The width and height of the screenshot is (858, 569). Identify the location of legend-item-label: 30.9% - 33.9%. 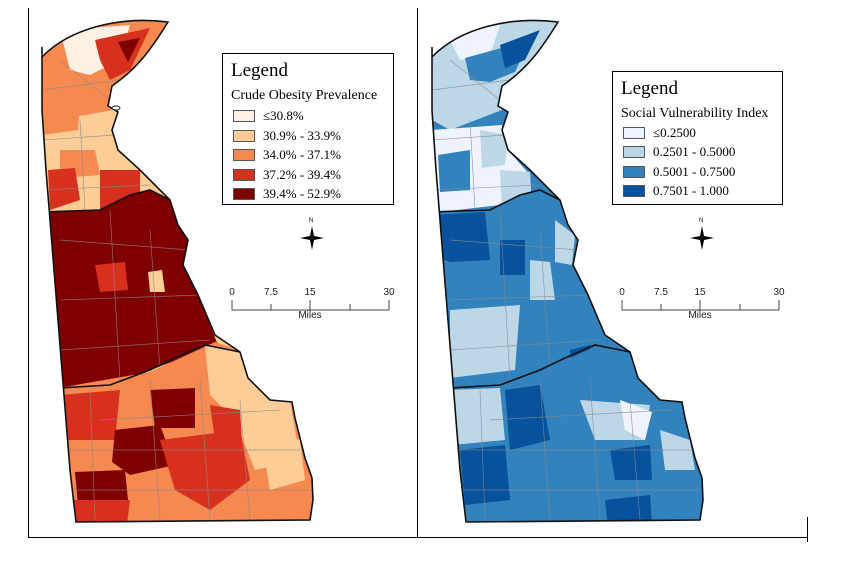
(302, 135).